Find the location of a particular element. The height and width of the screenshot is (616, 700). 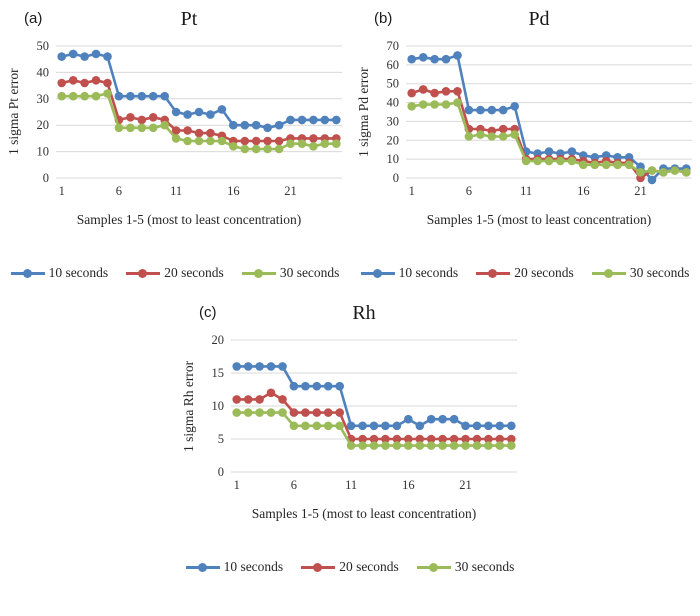

svg-text: 70 is located at coordinates (393, 46).